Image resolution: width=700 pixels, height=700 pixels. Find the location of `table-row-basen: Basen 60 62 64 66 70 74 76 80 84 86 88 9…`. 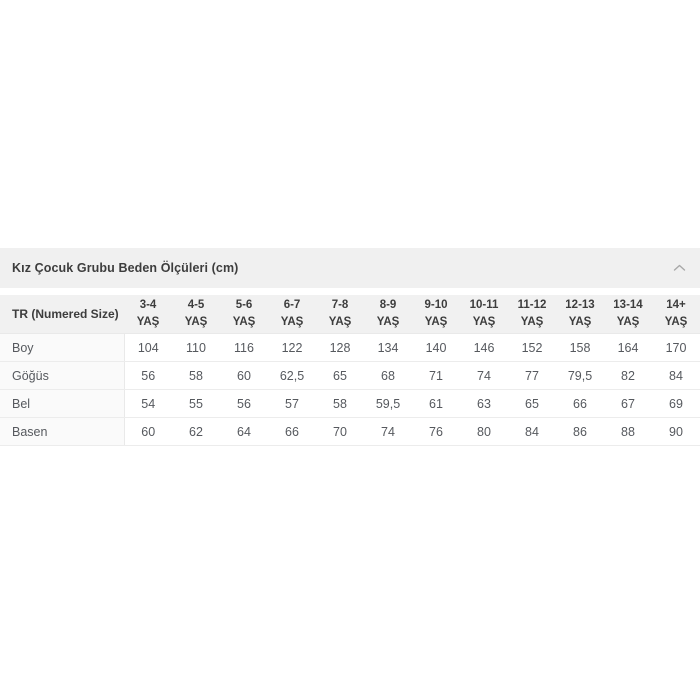

table-row-basen: Basen 60 62 64 66 70 74 76 80 84 86 88 9… is located at coordinates (350, 431).